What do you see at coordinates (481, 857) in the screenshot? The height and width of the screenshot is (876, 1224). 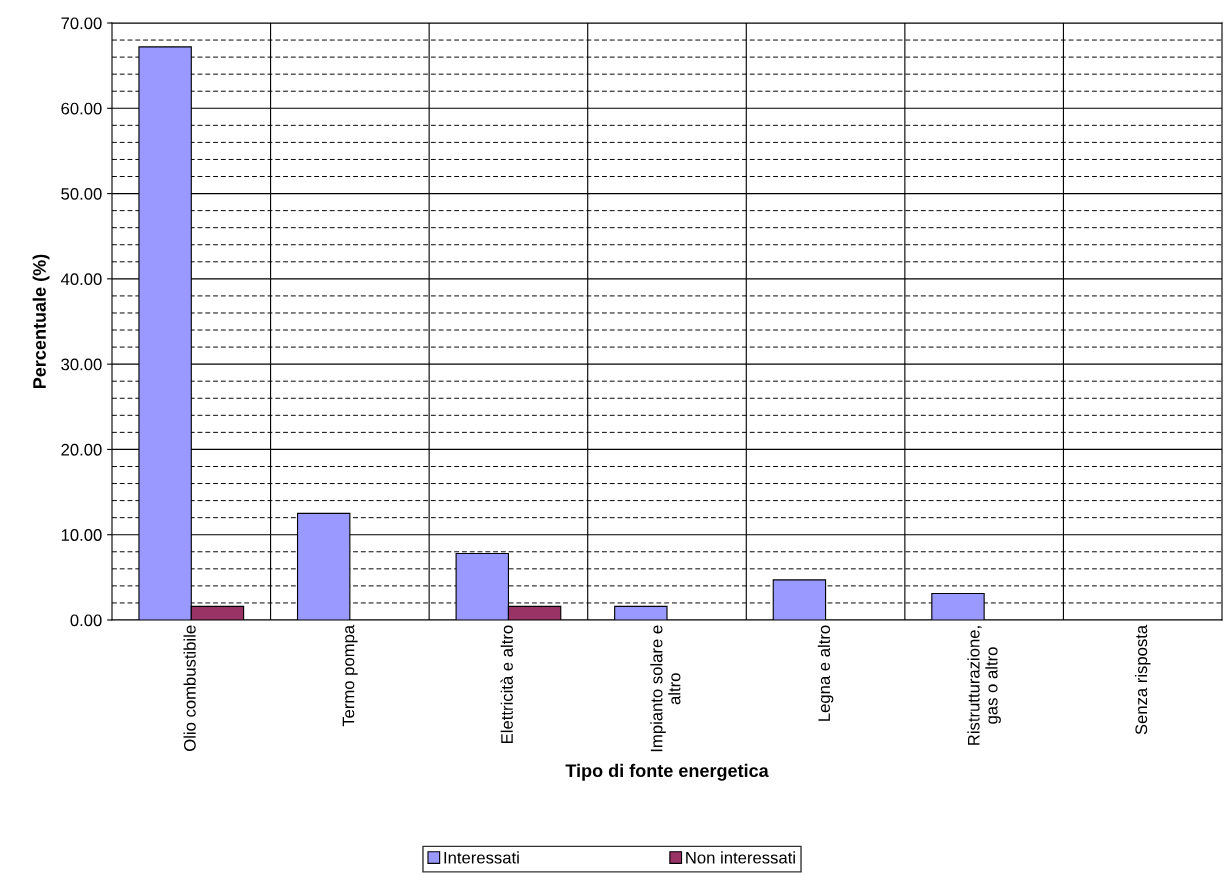 I see `legend-label: Interessati` at bounding box center [481, 857].